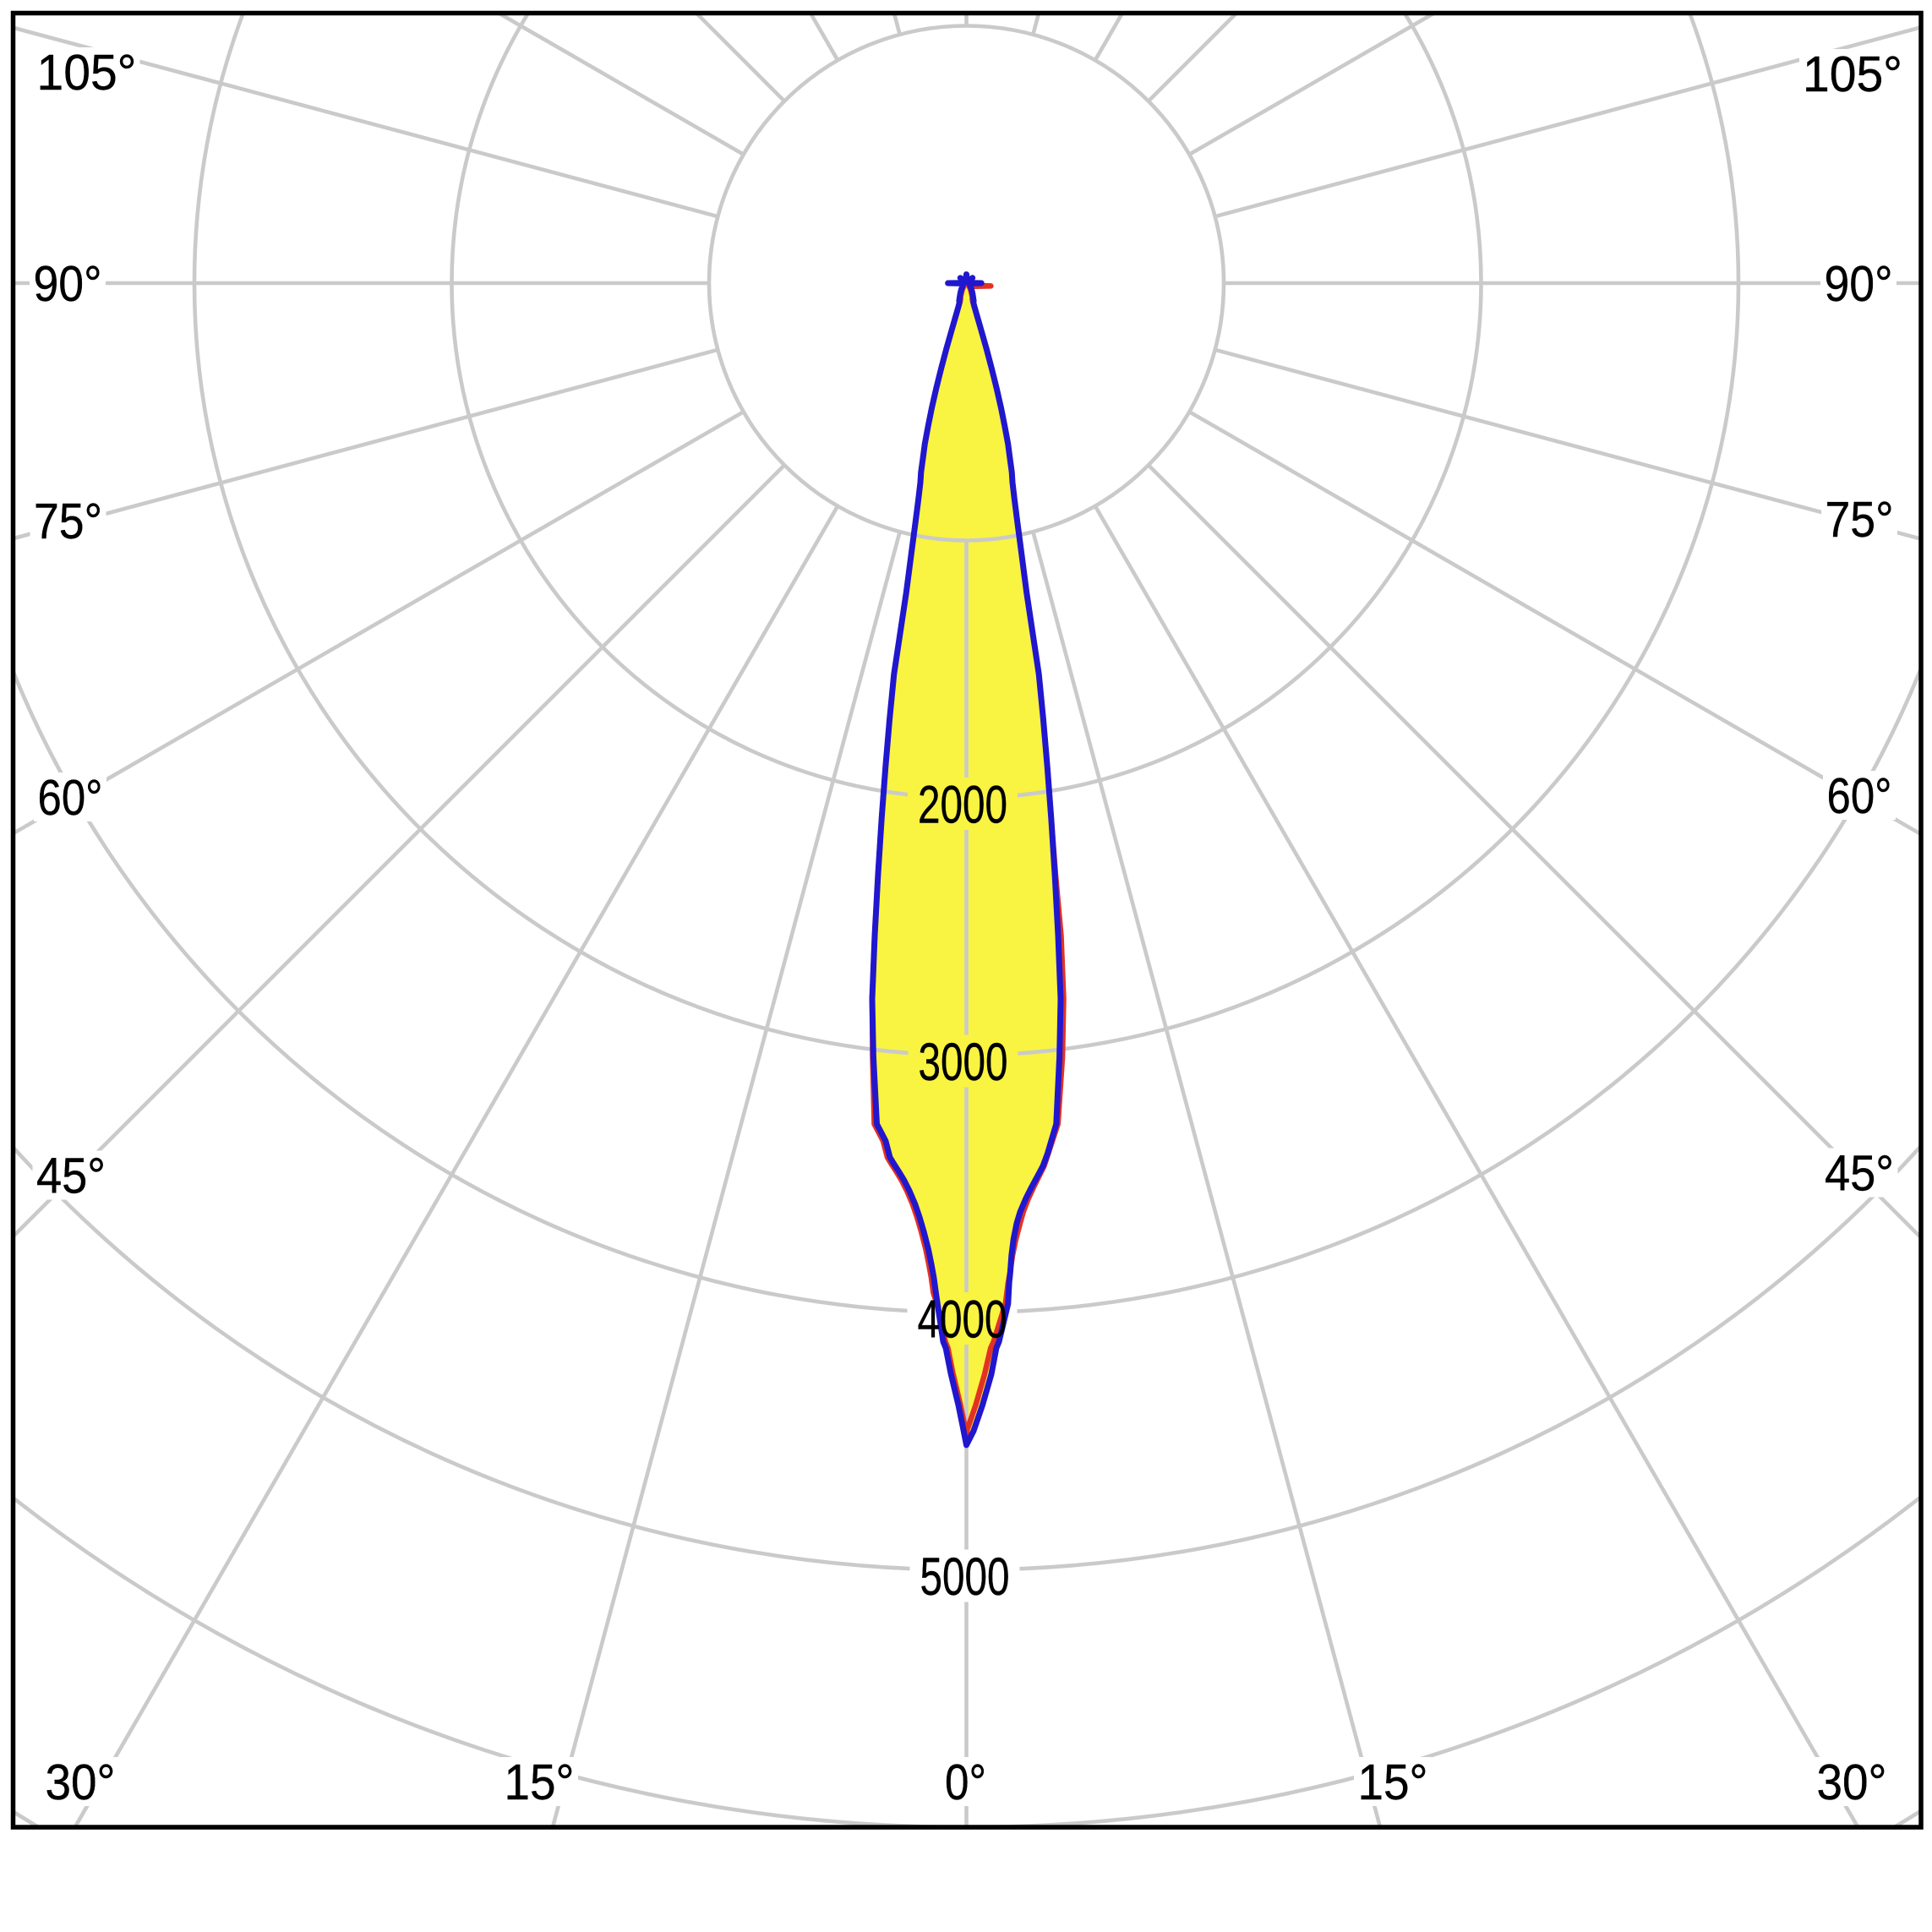 The image size is (1932, 1932). Describe the element at coordinates (965, 1577) in the screenshot. I see `svg-text: 5000` at that location.